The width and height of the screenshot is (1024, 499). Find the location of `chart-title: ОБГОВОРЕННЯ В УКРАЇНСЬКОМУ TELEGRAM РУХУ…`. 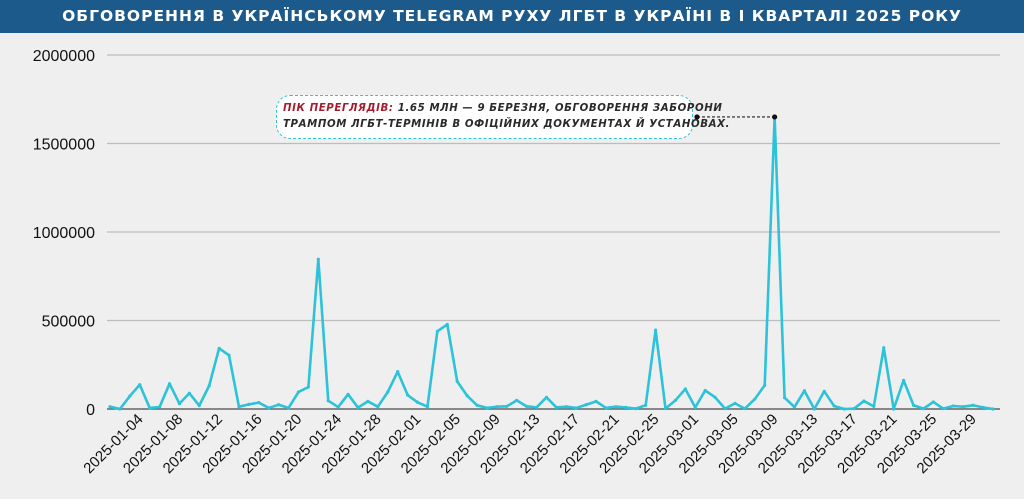

chart-title: ОБГОВОРЕННЯ В УКРАЇНСЬКОМУ TELEGRAM РУХУ… is located at coordinates (512, 16).